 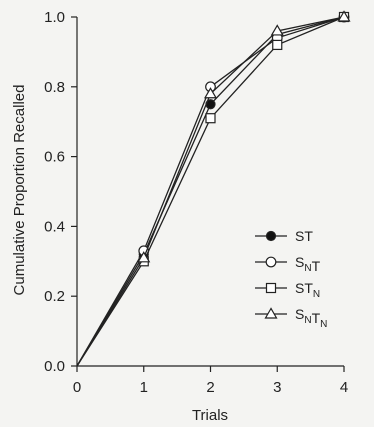 I want to click on x-tick-label: 2, so click(x=210, y=387).